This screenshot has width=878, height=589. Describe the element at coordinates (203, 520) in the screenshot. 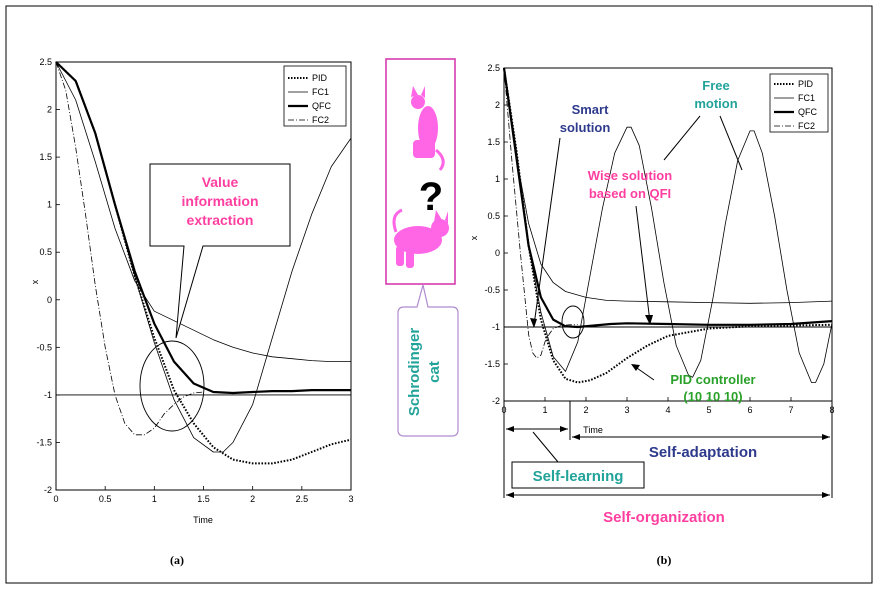

I see `panel-a-xlabel: Time` at that location.